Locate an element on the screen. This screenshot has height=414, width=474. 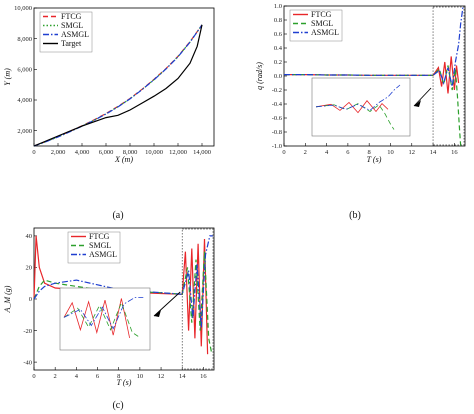
caption-a: (a) is located at coordinates (117, 215).